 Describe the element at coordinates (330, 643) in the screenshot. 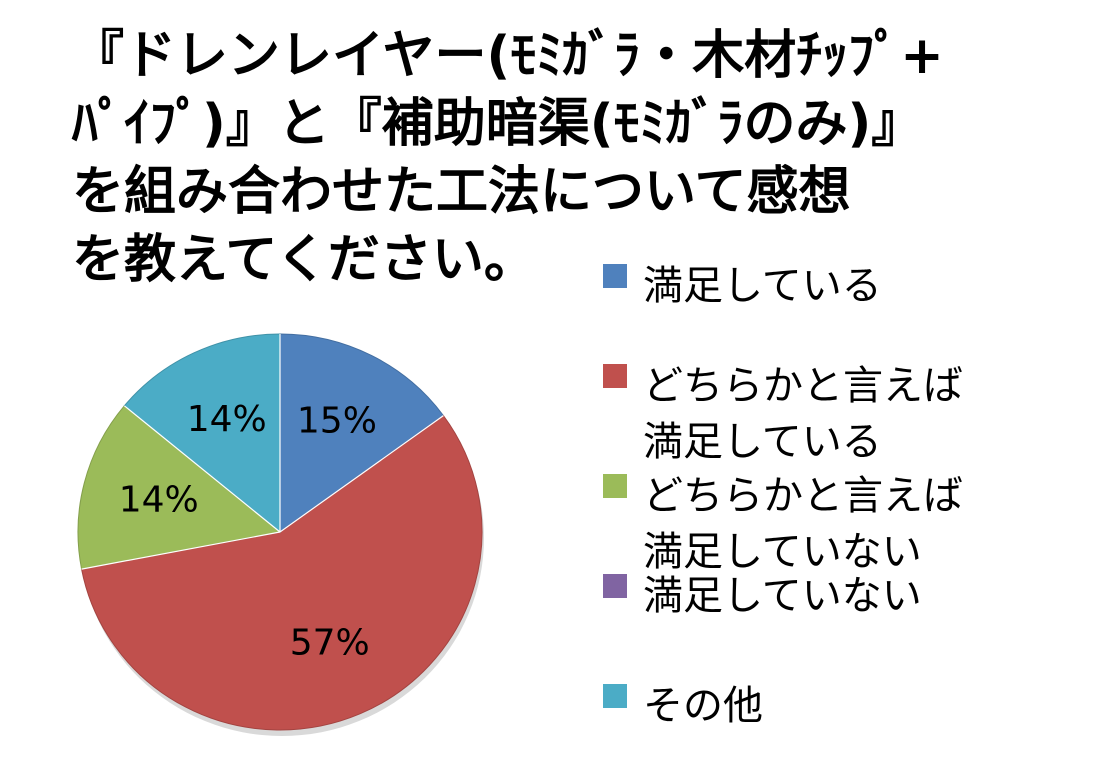

I see `pie-data-label-somewhat-satisfied: 57%` at that location.